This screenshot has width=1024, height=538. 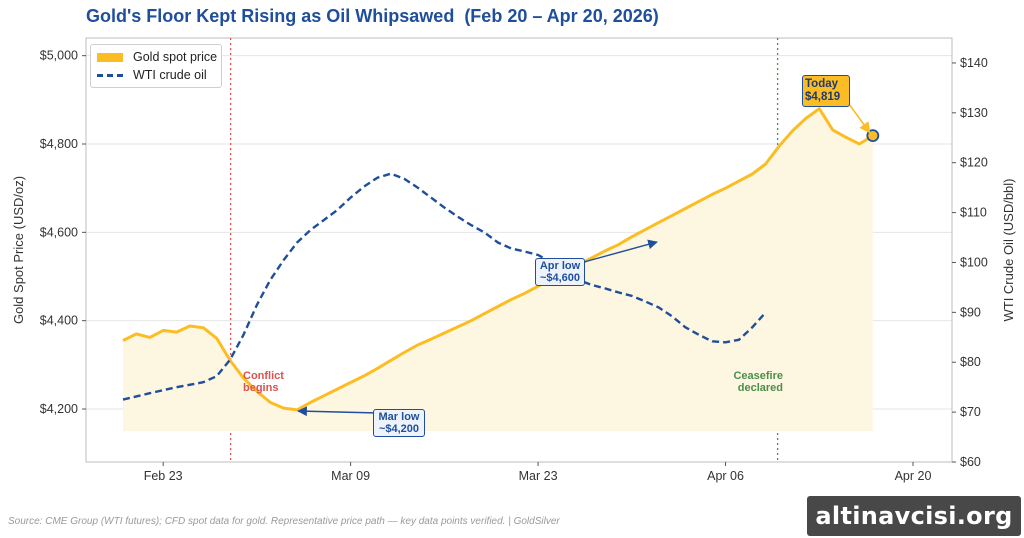 What do you see at coordinates (725, 476) in the screenshot?
I see `x-tick-label: Apr 06` at bounding box center [725, 476].